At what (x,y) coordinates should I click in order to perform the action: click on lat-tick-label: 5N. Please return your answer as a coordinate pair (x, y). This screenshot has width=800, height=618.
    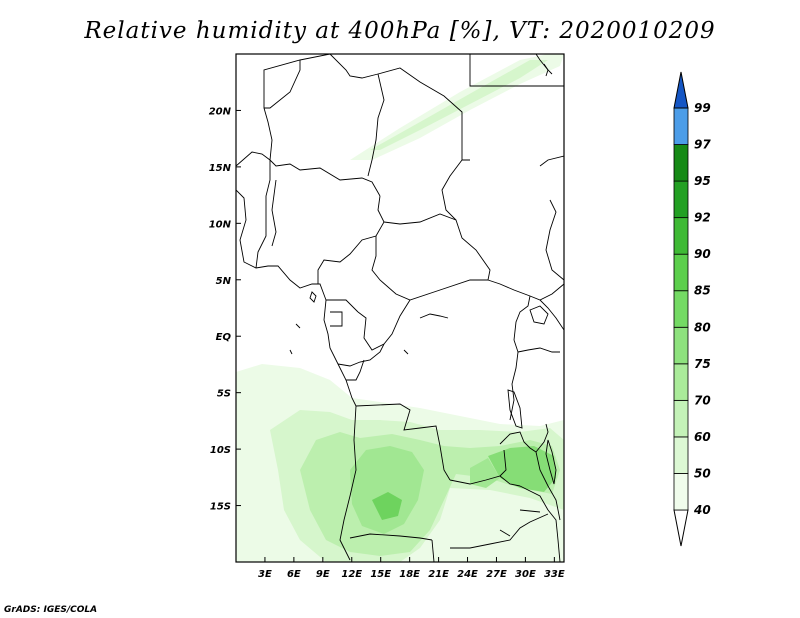
    Looking at the image, I should click on (224, 281).